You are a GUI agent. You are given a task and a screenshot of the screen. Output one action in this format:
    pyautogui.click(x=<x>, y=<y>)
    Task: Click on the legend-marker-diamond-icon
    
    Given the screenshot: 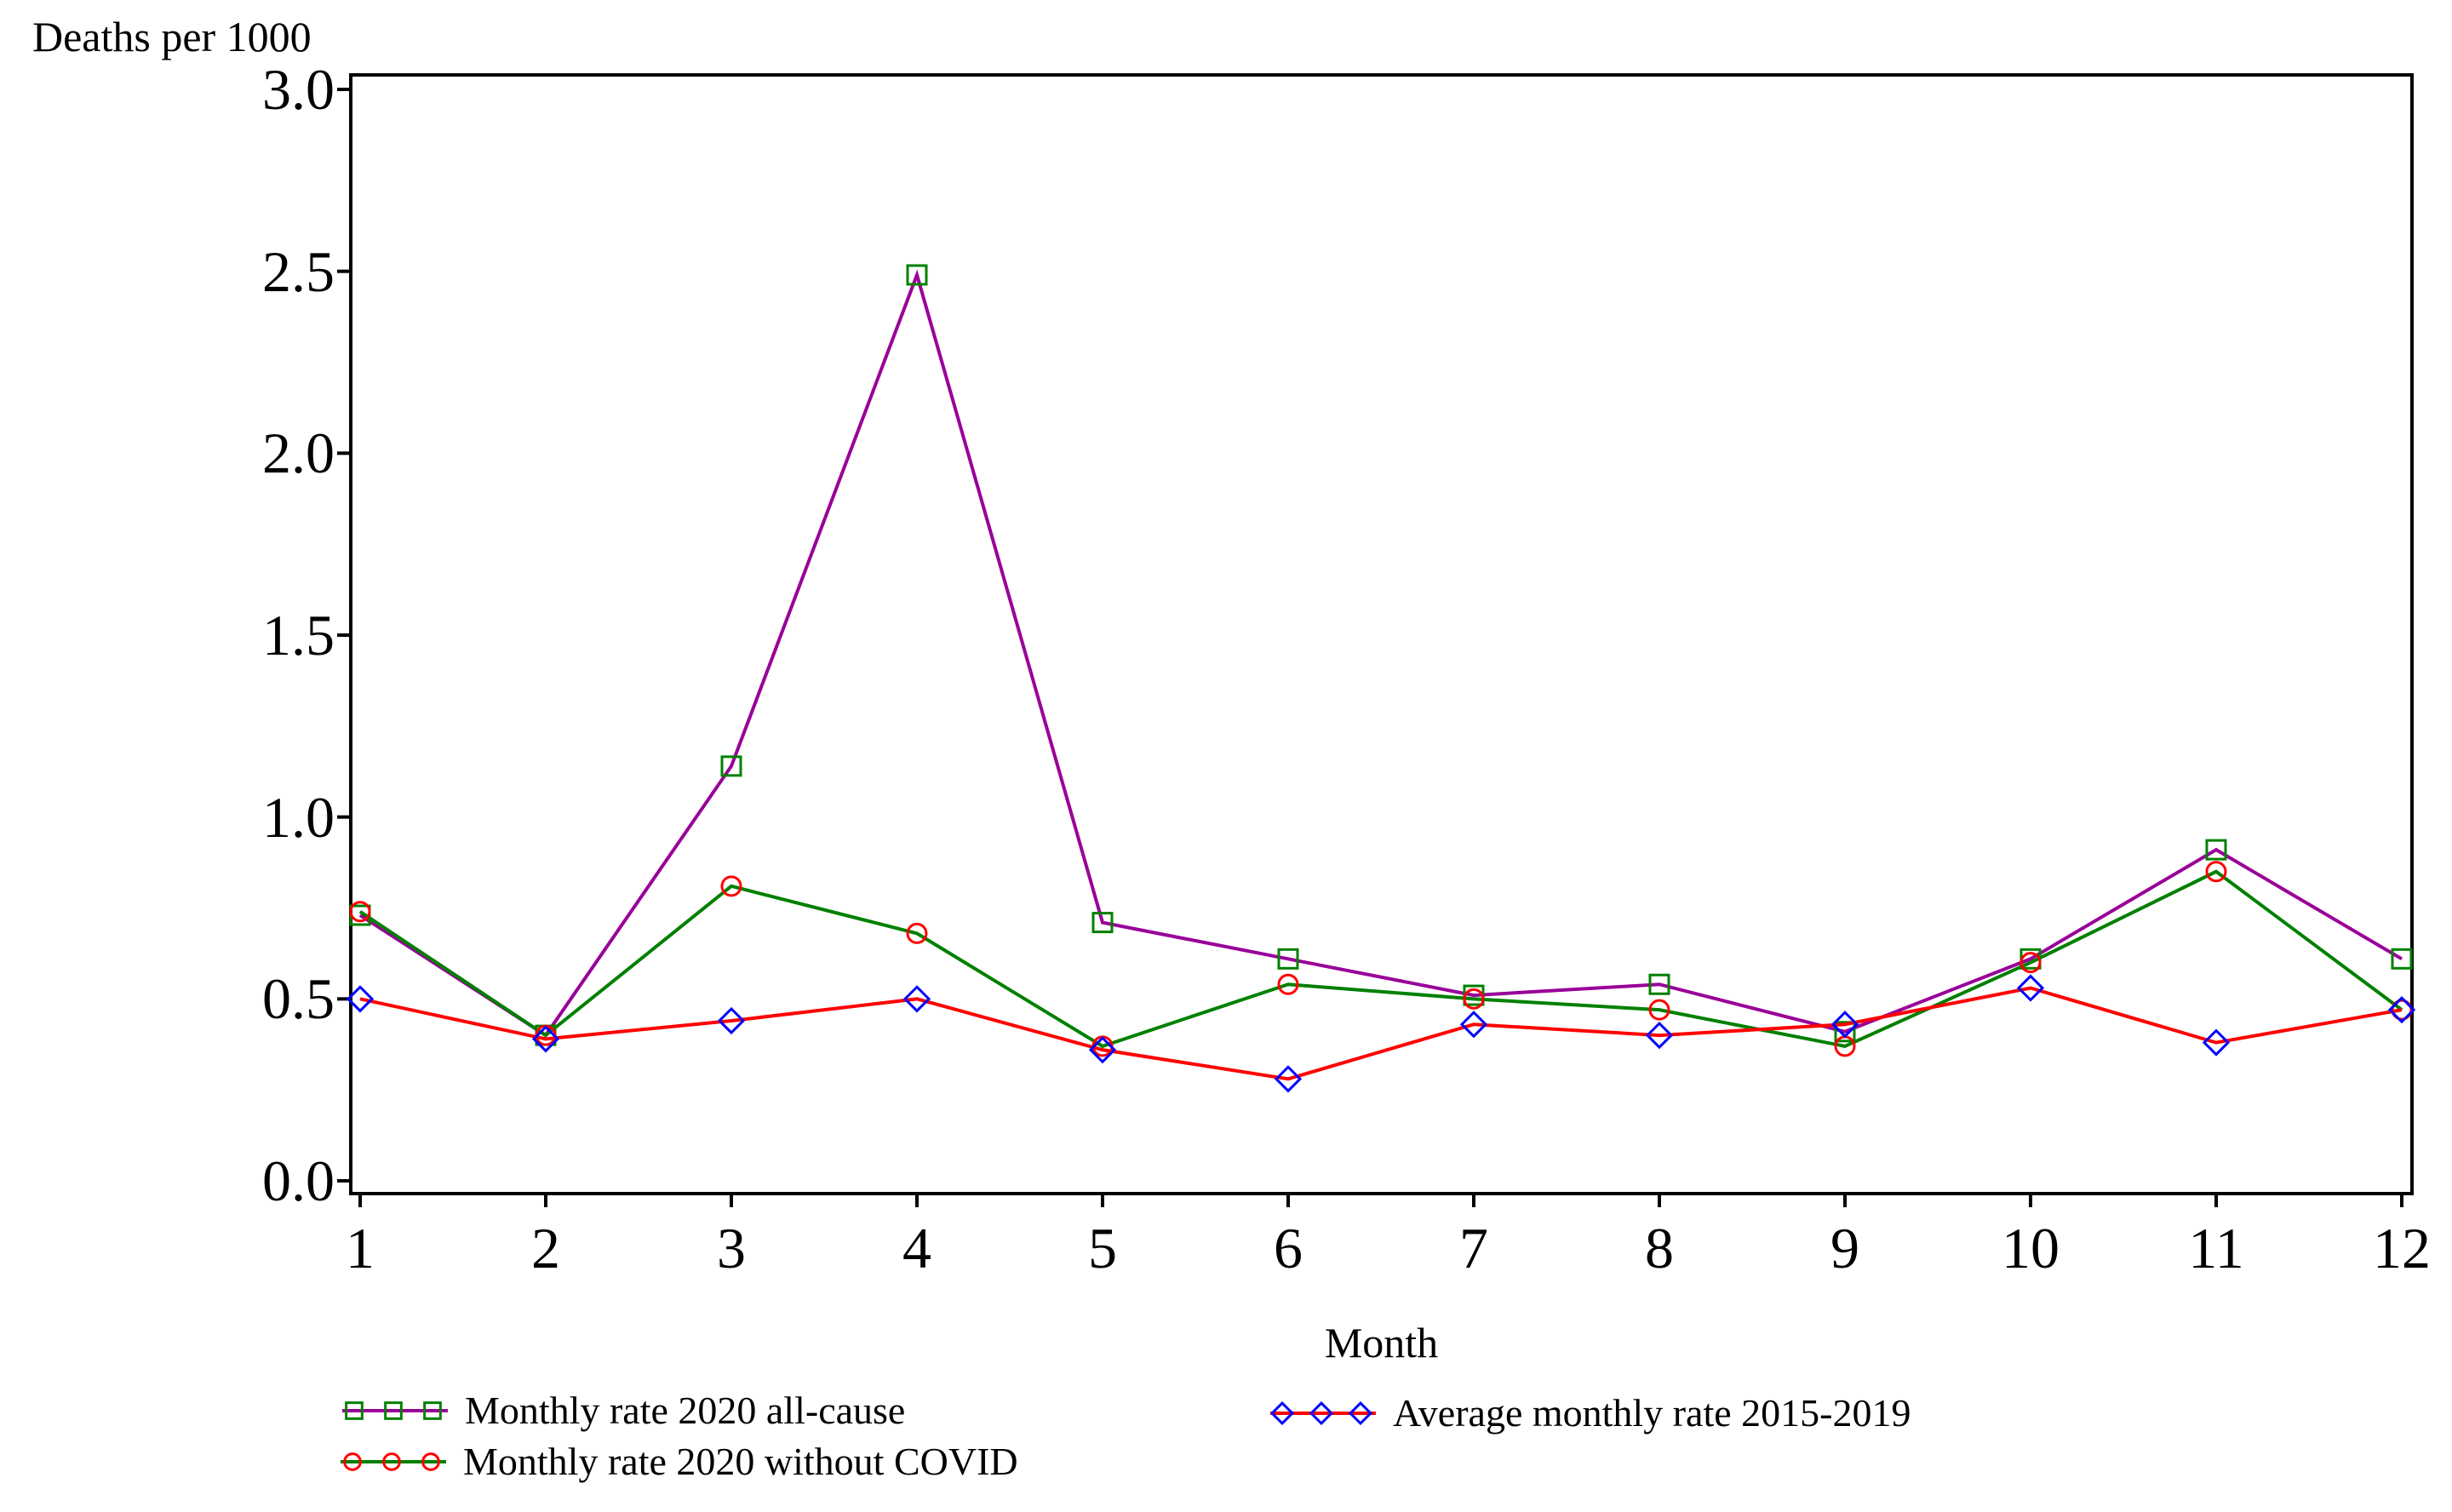 What is the action you would take?
    pyautogui.click(x=1322, y=1412)
    